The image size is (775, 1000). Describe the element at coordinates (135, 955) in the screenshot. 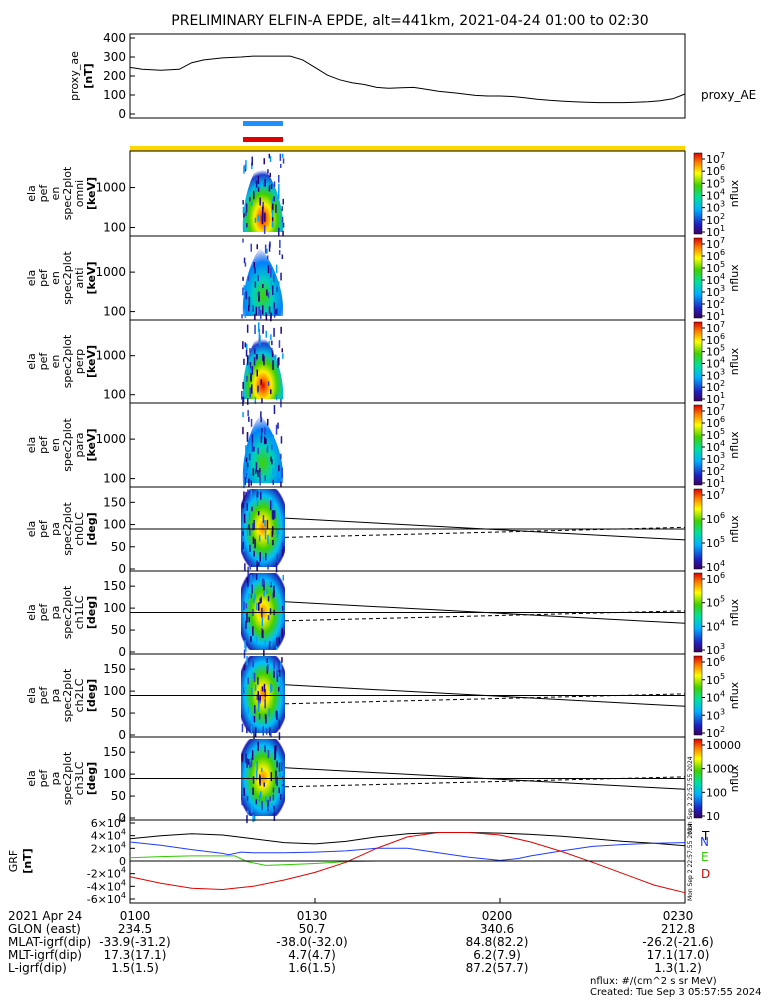

I see `footer-row-value: 17.3(17.1)` at that location.